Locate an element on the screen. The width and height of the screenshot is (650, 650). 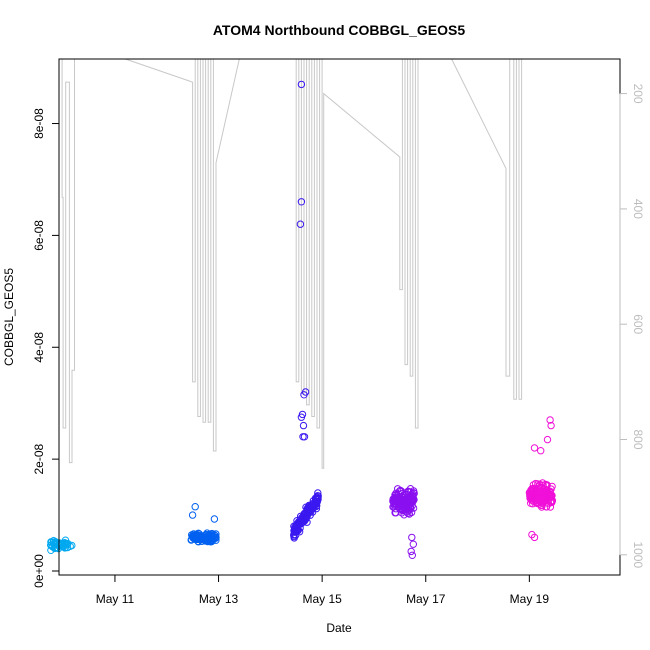
y-axis-label: COBBGL_GEOS5 is located at coordinates (9, 317).